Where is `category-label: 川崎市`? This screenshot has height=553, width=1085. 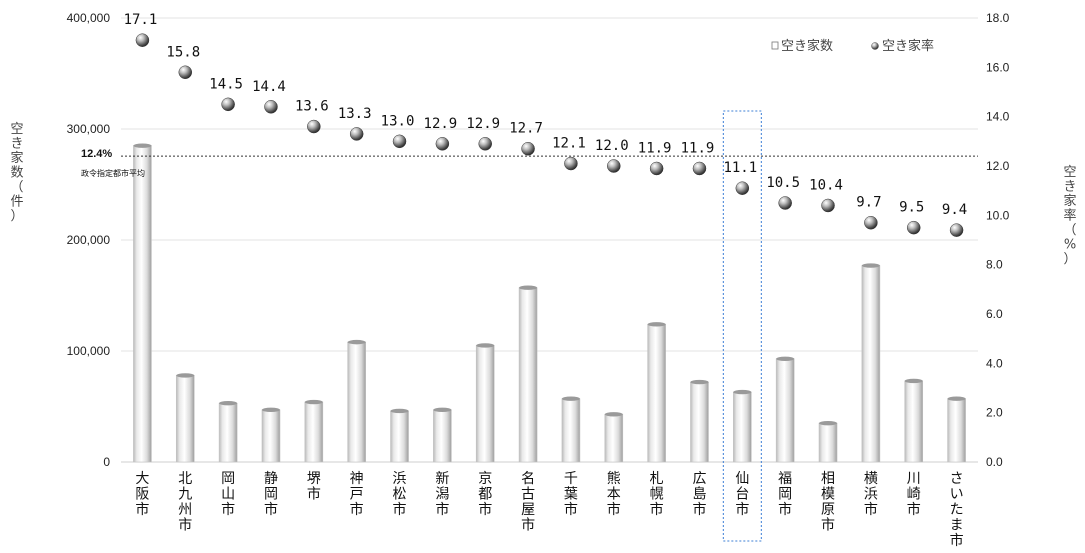 category-label: 川崎市 is located at coordinates (914, 494).